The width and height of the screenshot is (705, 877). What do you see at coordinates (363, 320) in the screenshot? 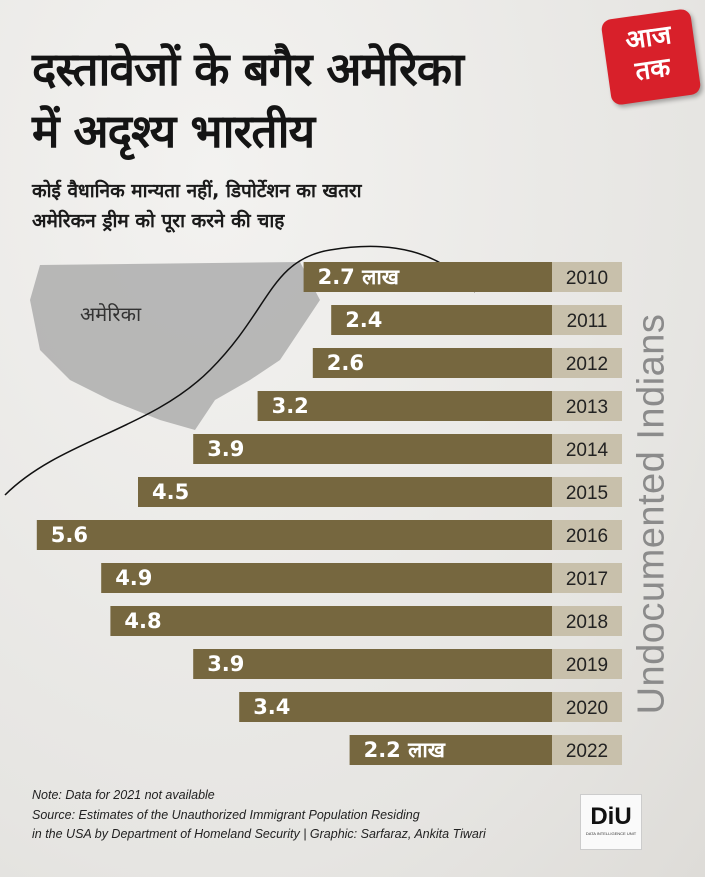
I see `value-label: 2.4` at bounding box center [363, 320].